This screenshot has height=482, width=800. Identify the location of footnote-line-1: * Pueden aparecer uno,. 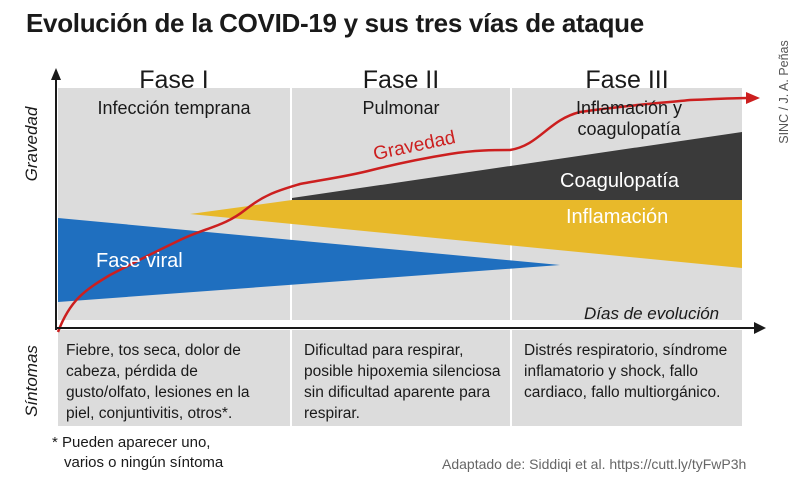
(131, 442).